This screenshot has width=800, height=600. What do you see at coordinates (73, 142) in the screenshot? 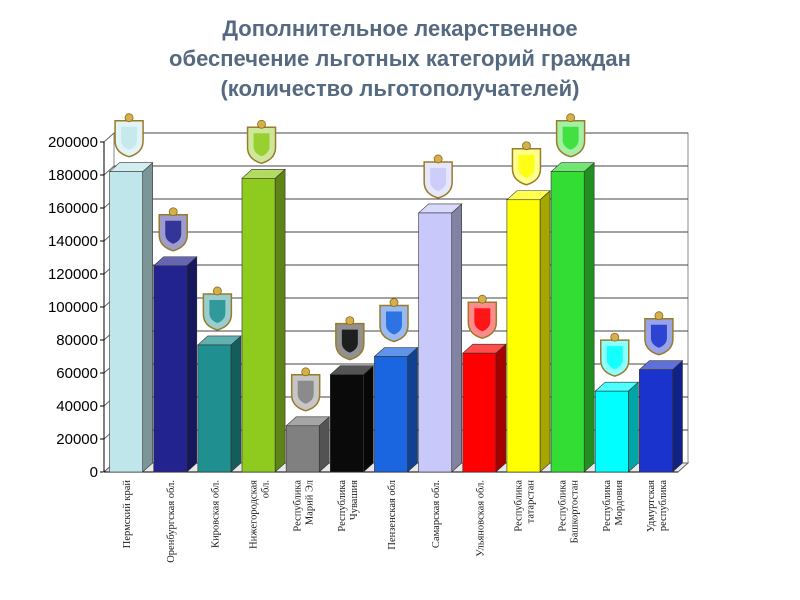
I see `y-tick-label: 200000` at bounding box center [73, 142].